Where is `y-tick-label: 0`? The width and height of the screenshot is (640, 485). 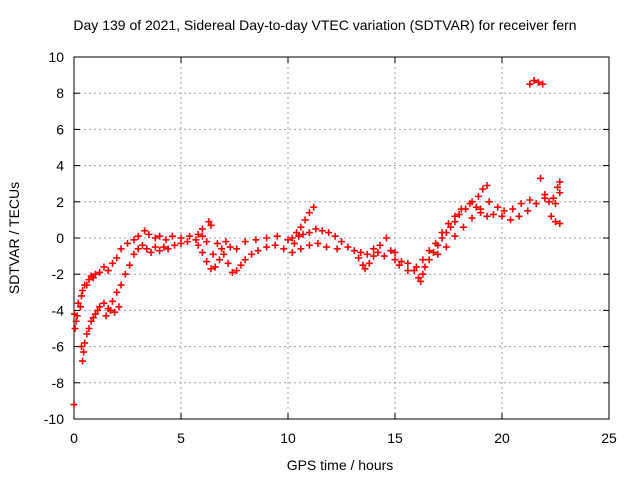 y-tick-label: 0 is located at coordinates (60, 238).